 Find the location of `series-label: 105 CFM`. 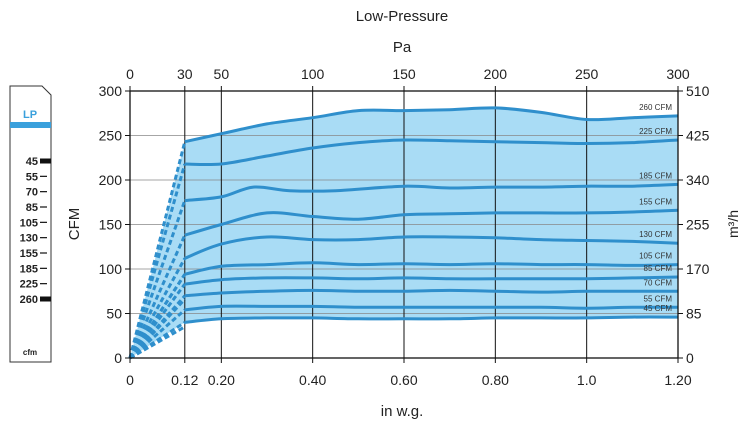

series-label: 105 CFM is located at coordinates (655, 256).